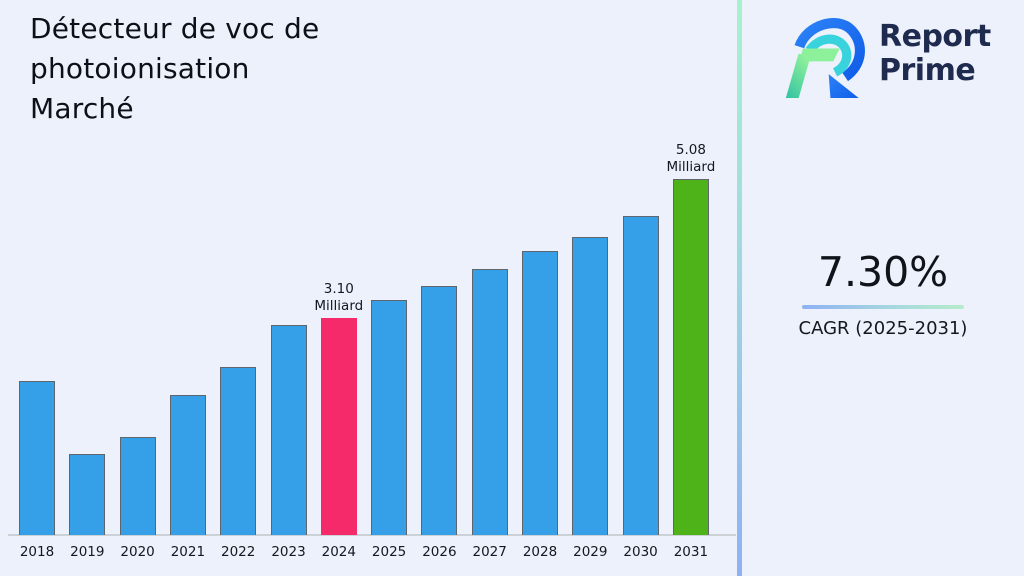  I want to click on value-annotation-2031: 5.08 Milliard, so click(691, 159).